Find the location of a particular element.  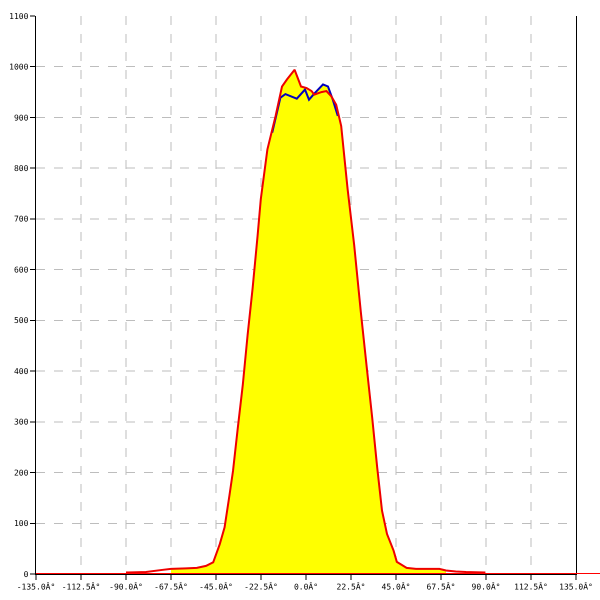

x-tick-label: 135.0Â° is located at coordinates (576, 587).